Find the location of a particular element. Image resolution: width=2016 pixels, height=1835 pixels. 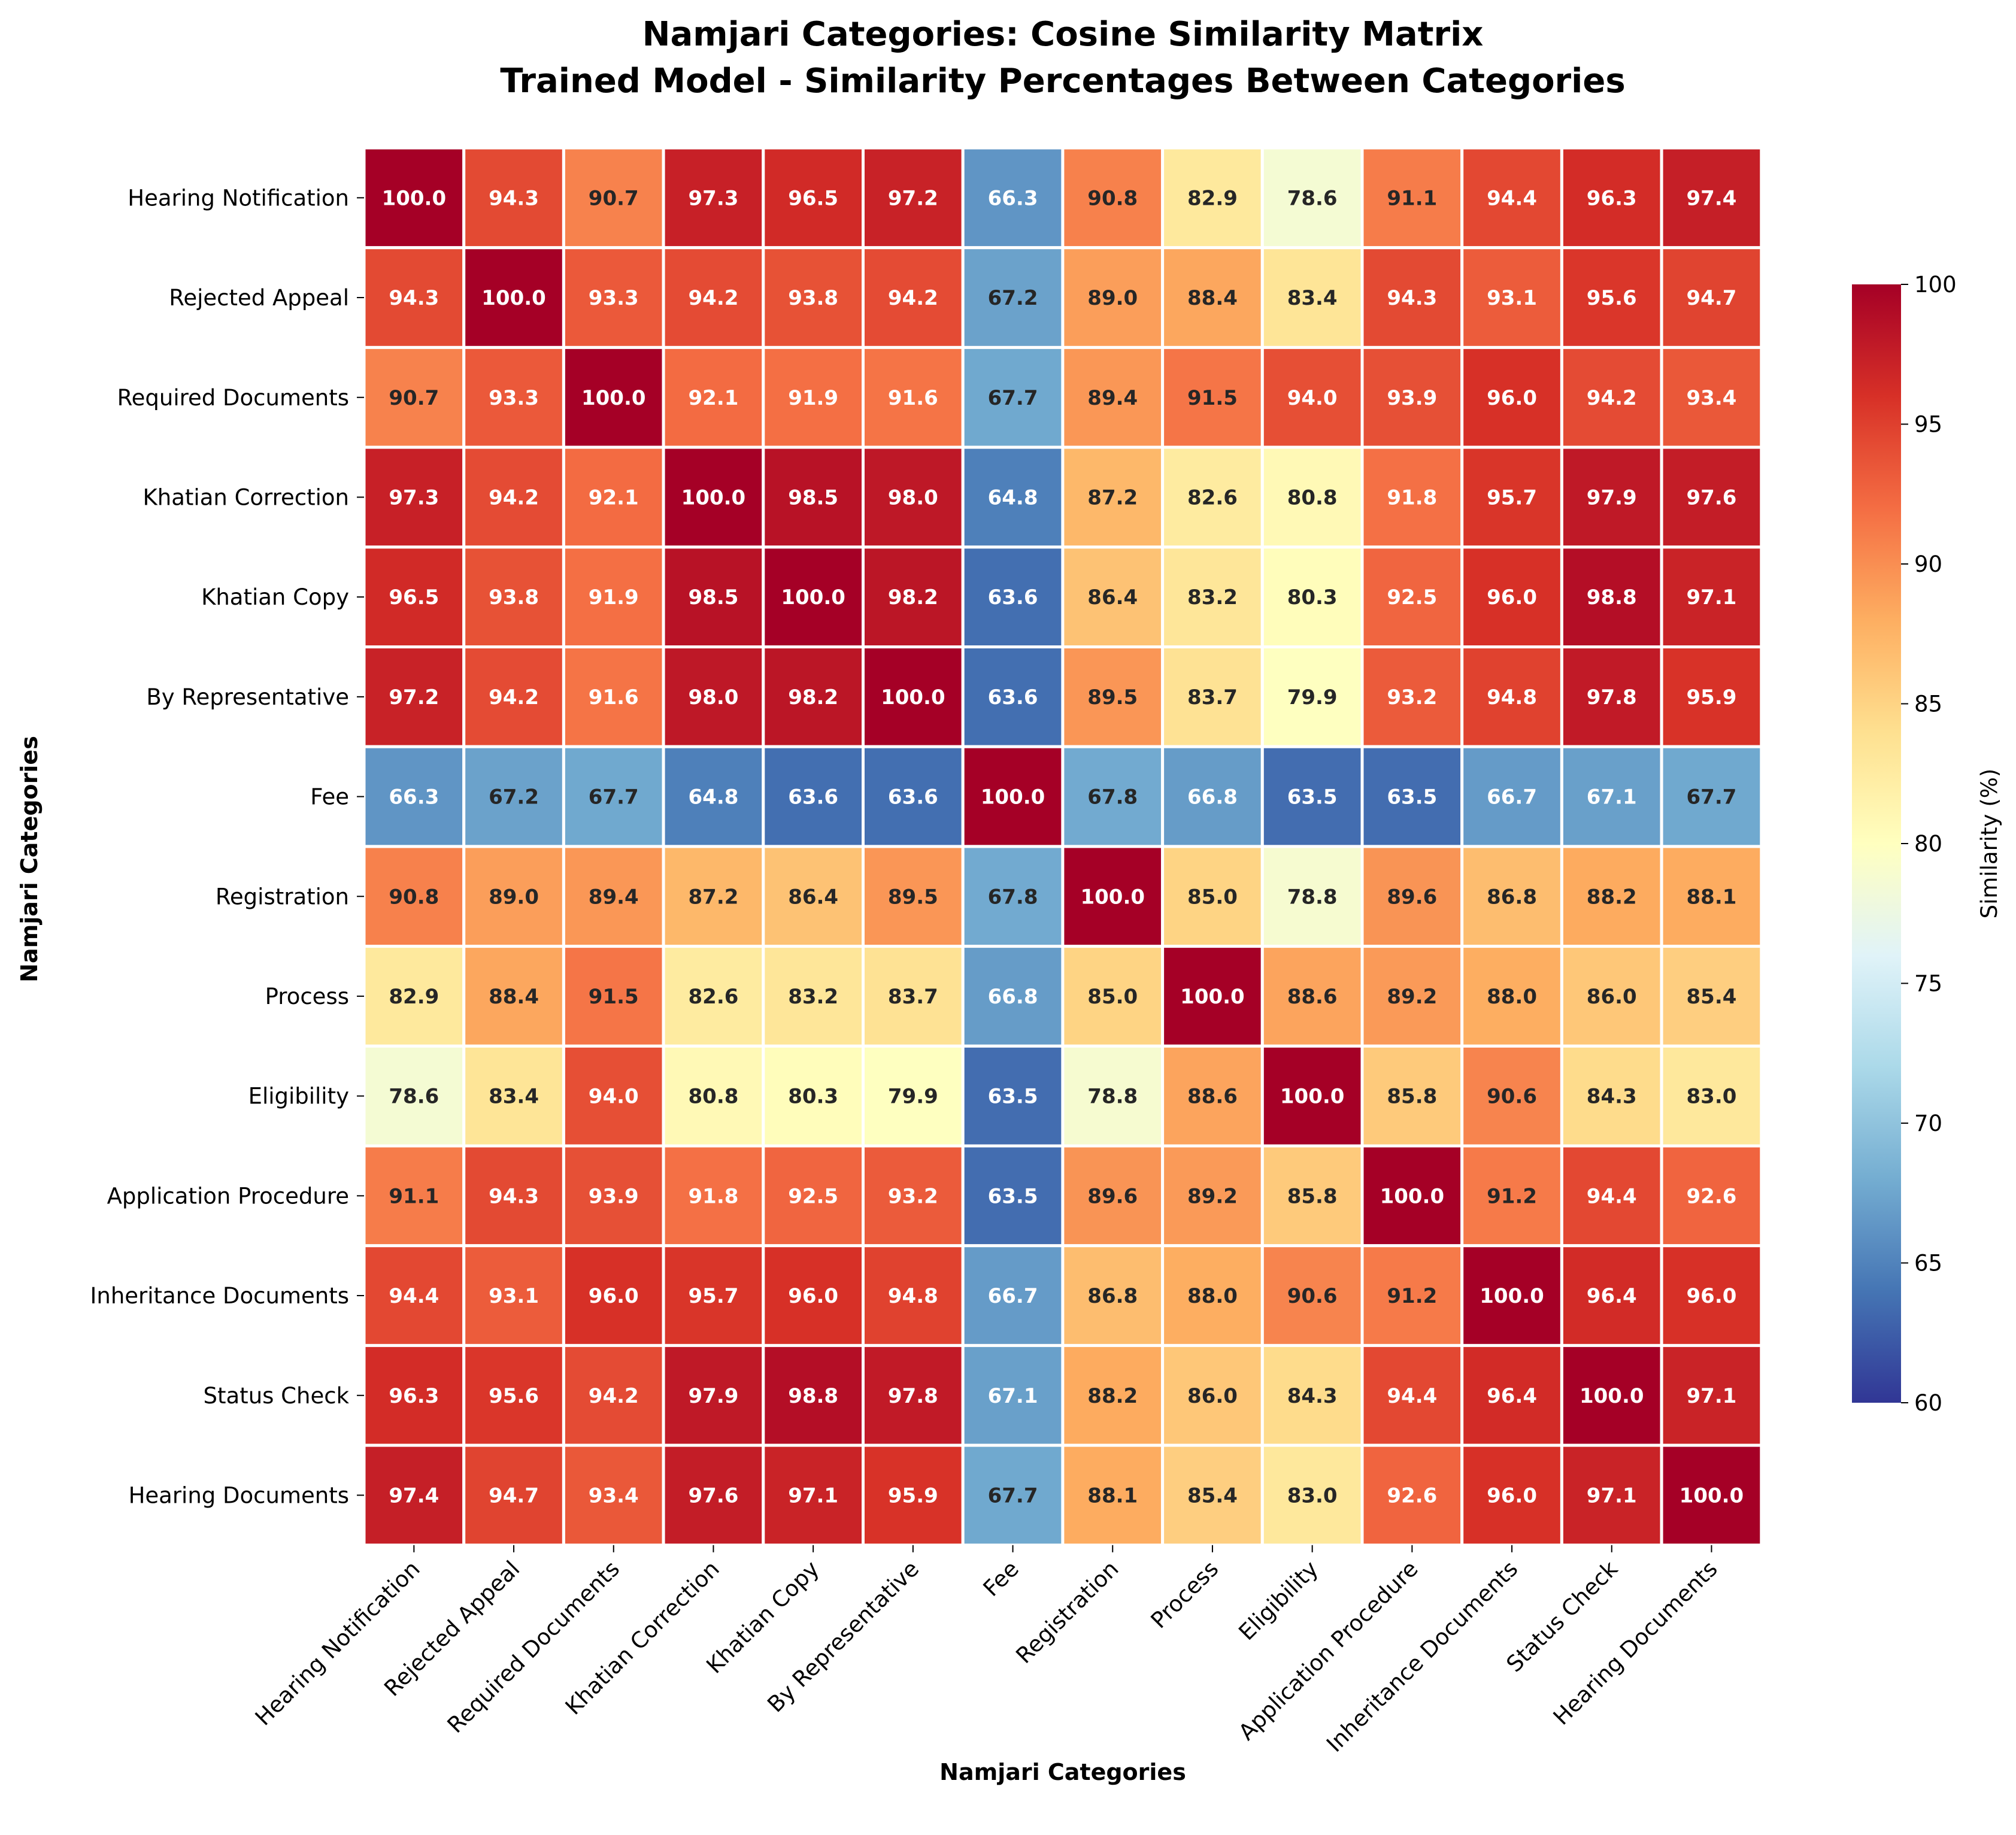

cell-value-label: 63.6 is located at coordinates (1013, 597).